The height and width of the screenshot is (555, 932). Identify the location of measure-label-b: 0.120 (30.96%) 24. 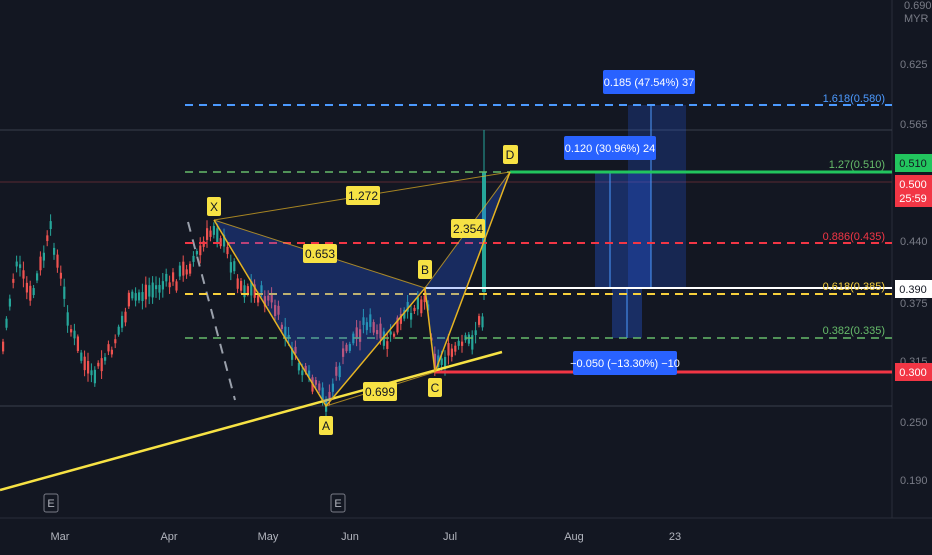
(610, 148).